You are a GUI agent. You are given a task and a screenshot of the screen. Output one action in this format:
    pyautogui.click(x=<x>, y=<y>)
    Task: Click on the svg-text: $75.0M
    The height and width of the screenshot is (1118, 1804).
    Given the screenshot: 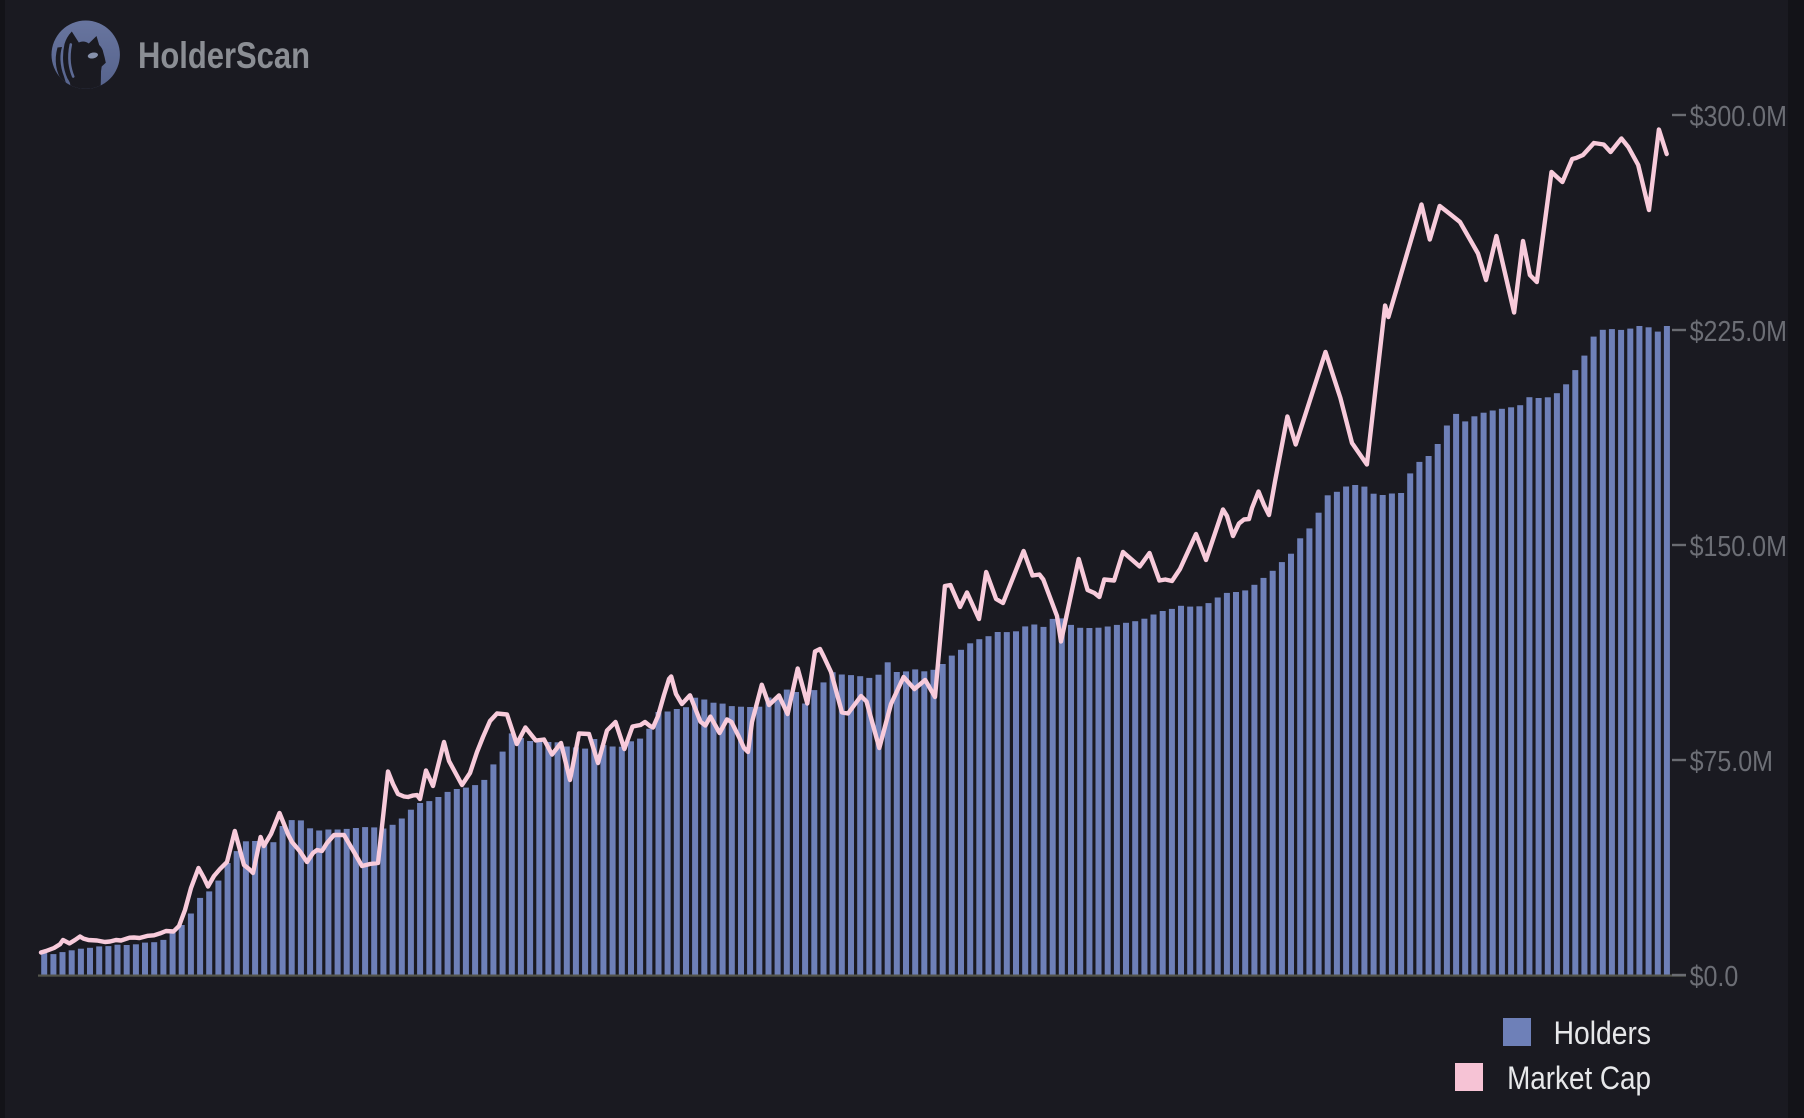 What is the action you would take?
    pyautogui.click(x=1731, y=762)
    